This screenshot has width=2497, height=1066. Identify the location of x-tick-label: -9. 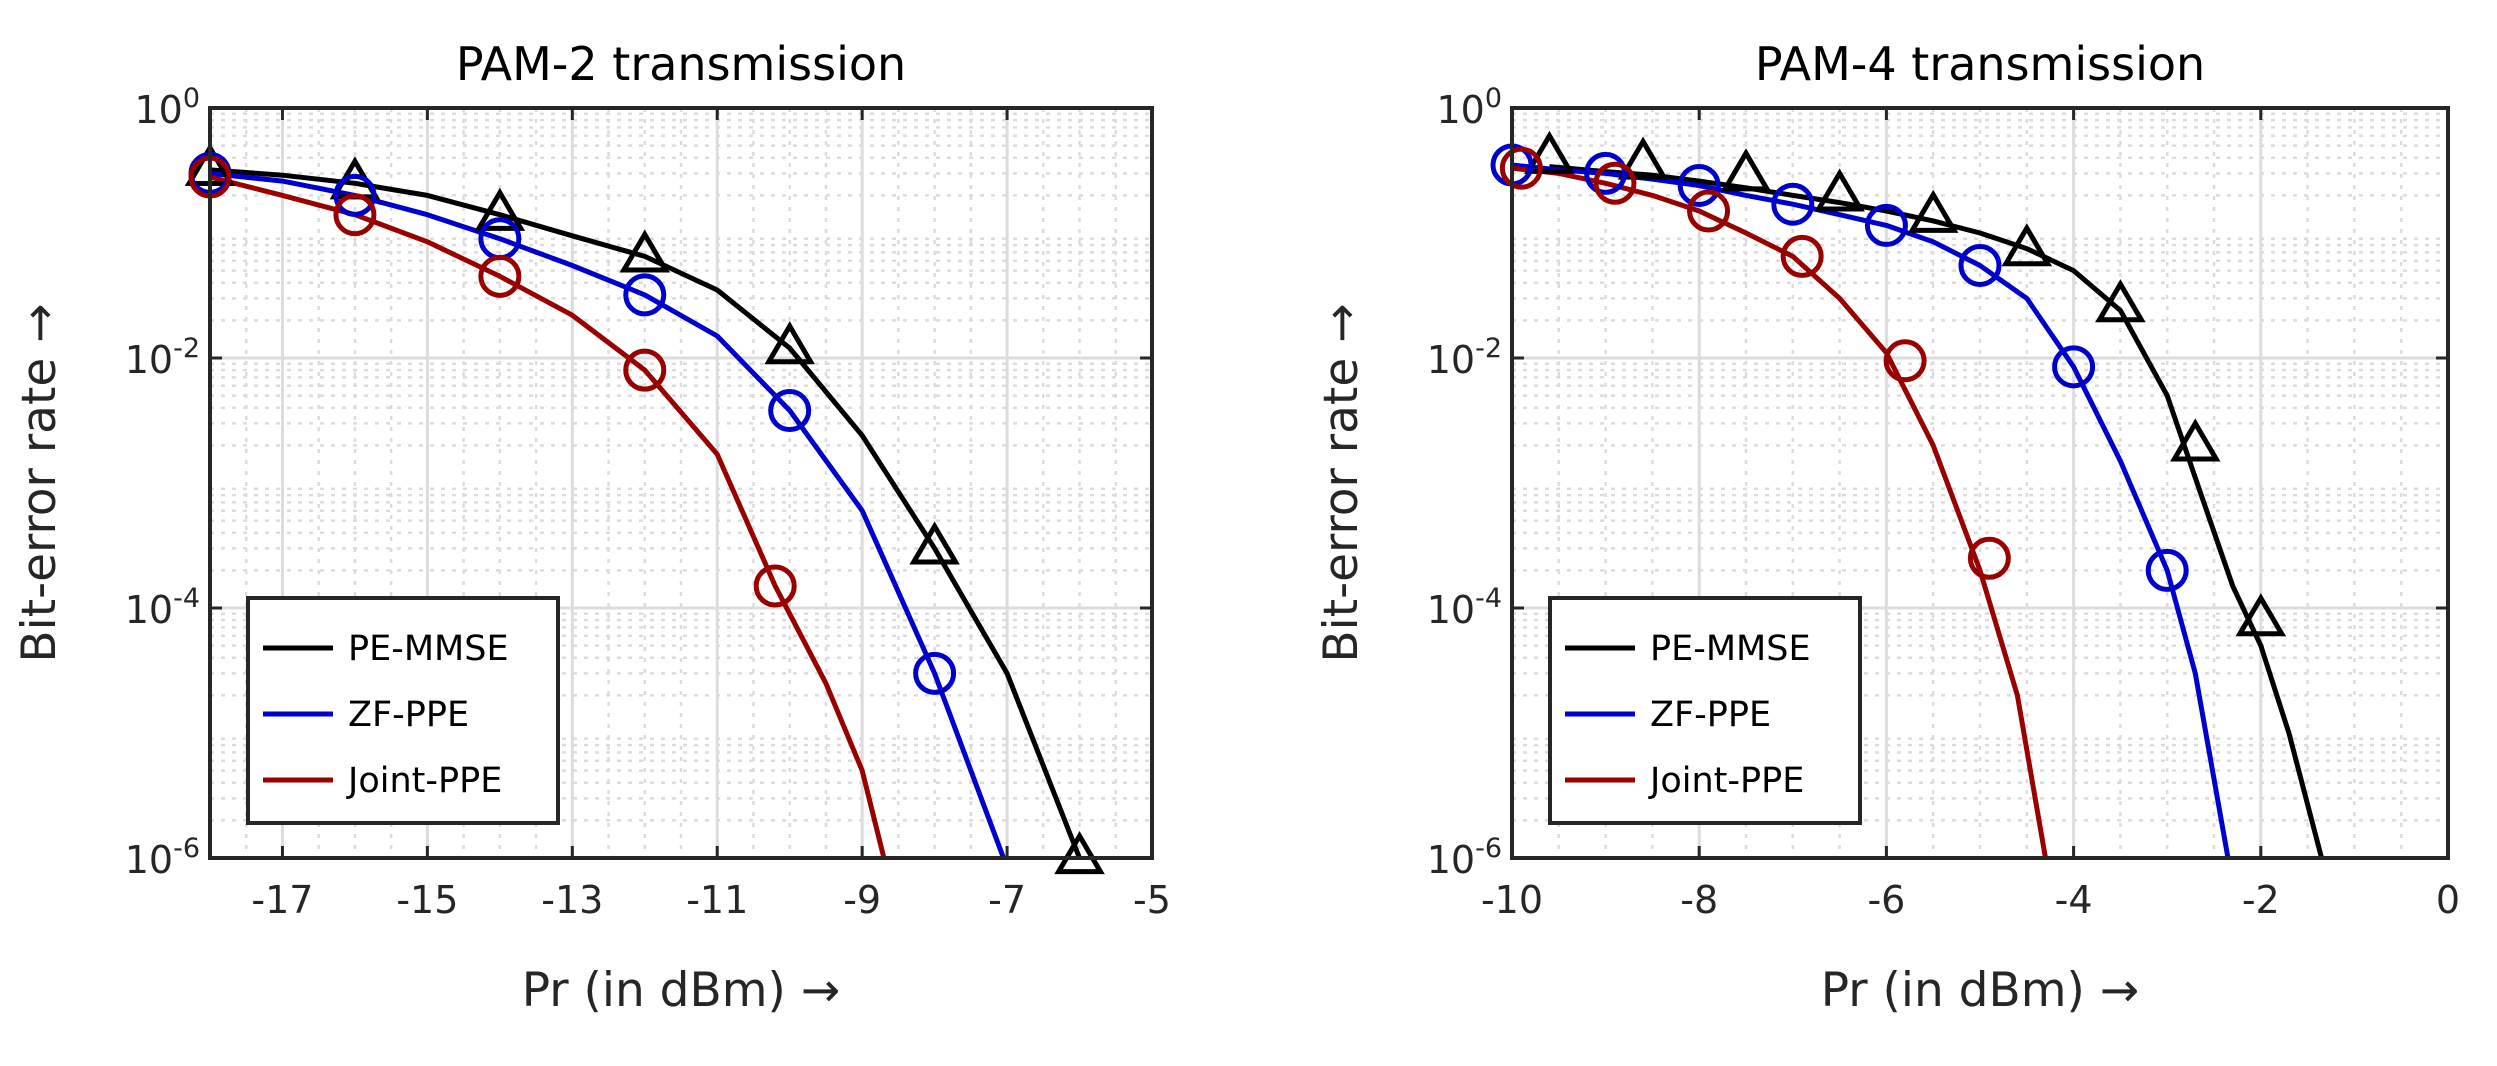
(862, 900).